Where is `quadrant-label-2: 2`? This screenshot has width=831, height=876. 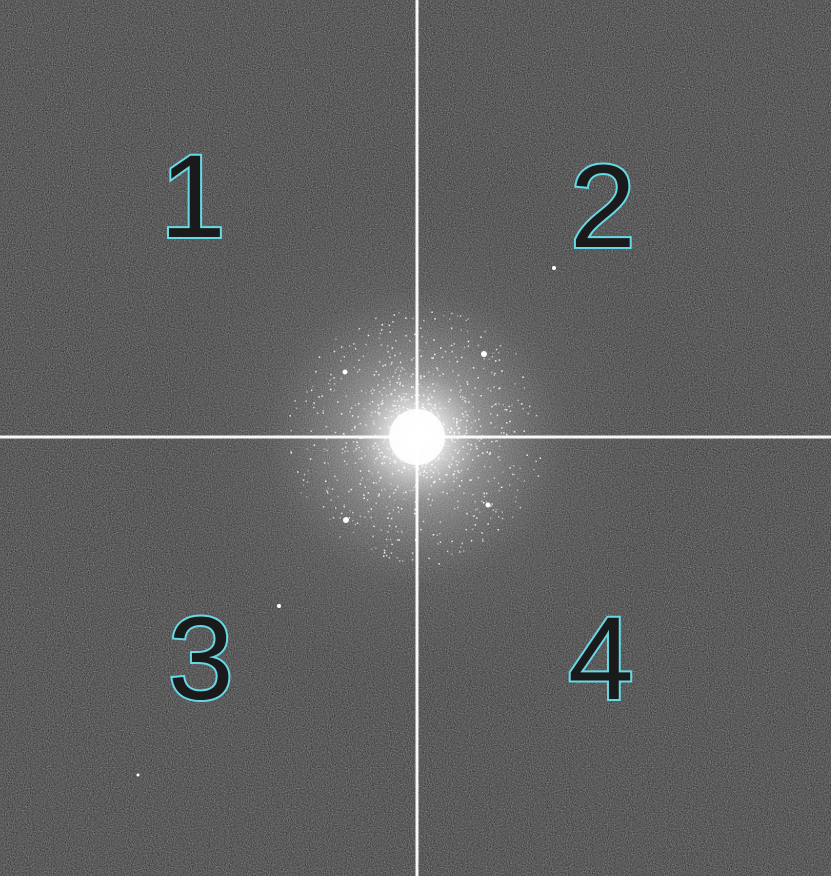 quadrant-label-2: 2 is located at coordinates (603, 207).